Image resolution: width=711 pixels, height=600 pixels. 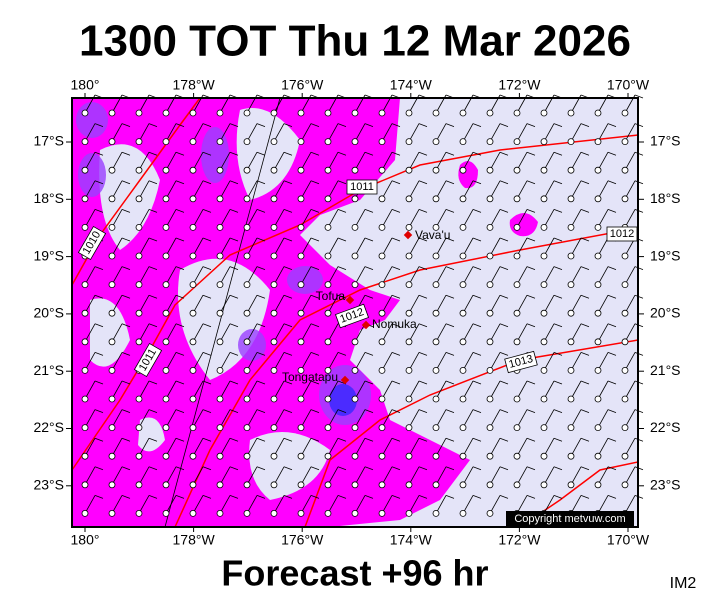 I want to click on lat-tick-label: 18°S, so click(x=665, y=198).